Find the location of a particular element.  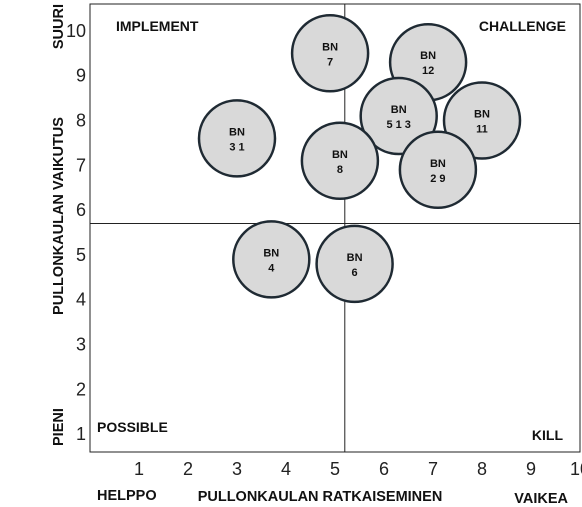

x-tick-label: 3 is located at coordinates (237, 469).